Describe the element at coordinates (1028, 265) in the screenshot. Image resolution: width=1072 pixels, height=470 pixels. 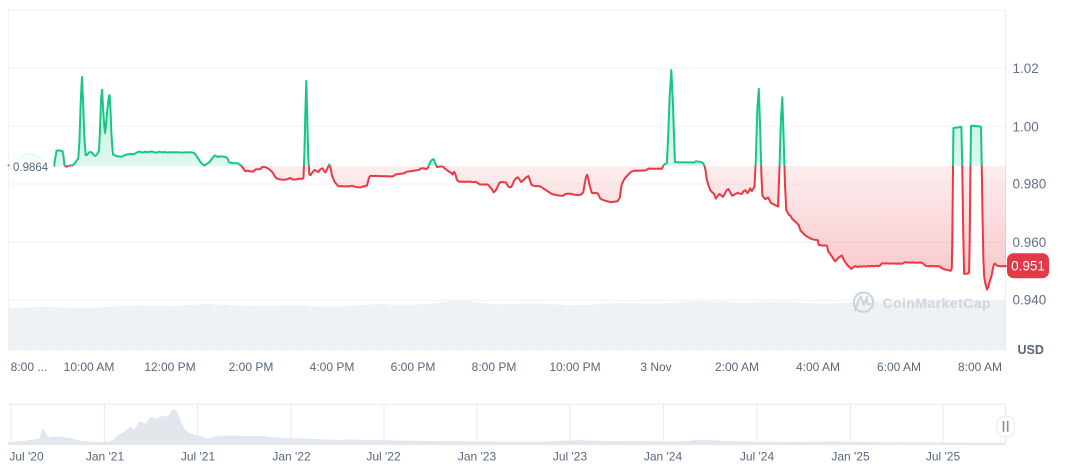
I see `svg-text: 0.951` at that location.